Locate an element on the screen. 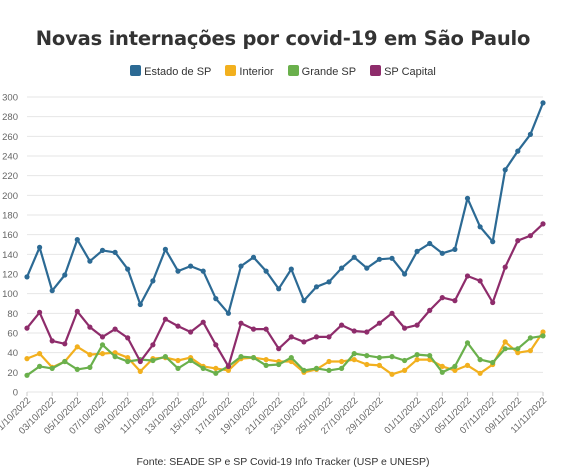  legend-item-grande-sp: Grande SP is located at coordinates (322, 71).